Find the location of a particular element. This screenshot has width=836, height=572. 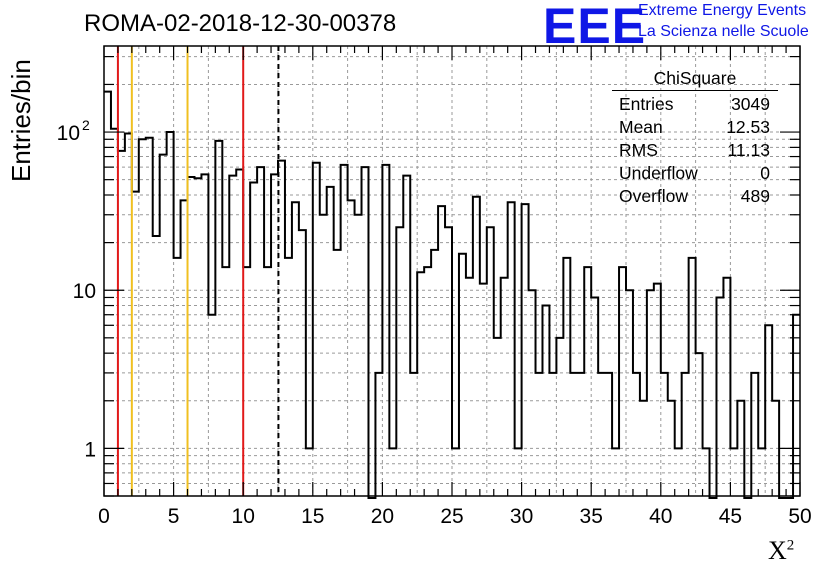

y-axis-label: Entries/bin is located at coordinates (21, 120).